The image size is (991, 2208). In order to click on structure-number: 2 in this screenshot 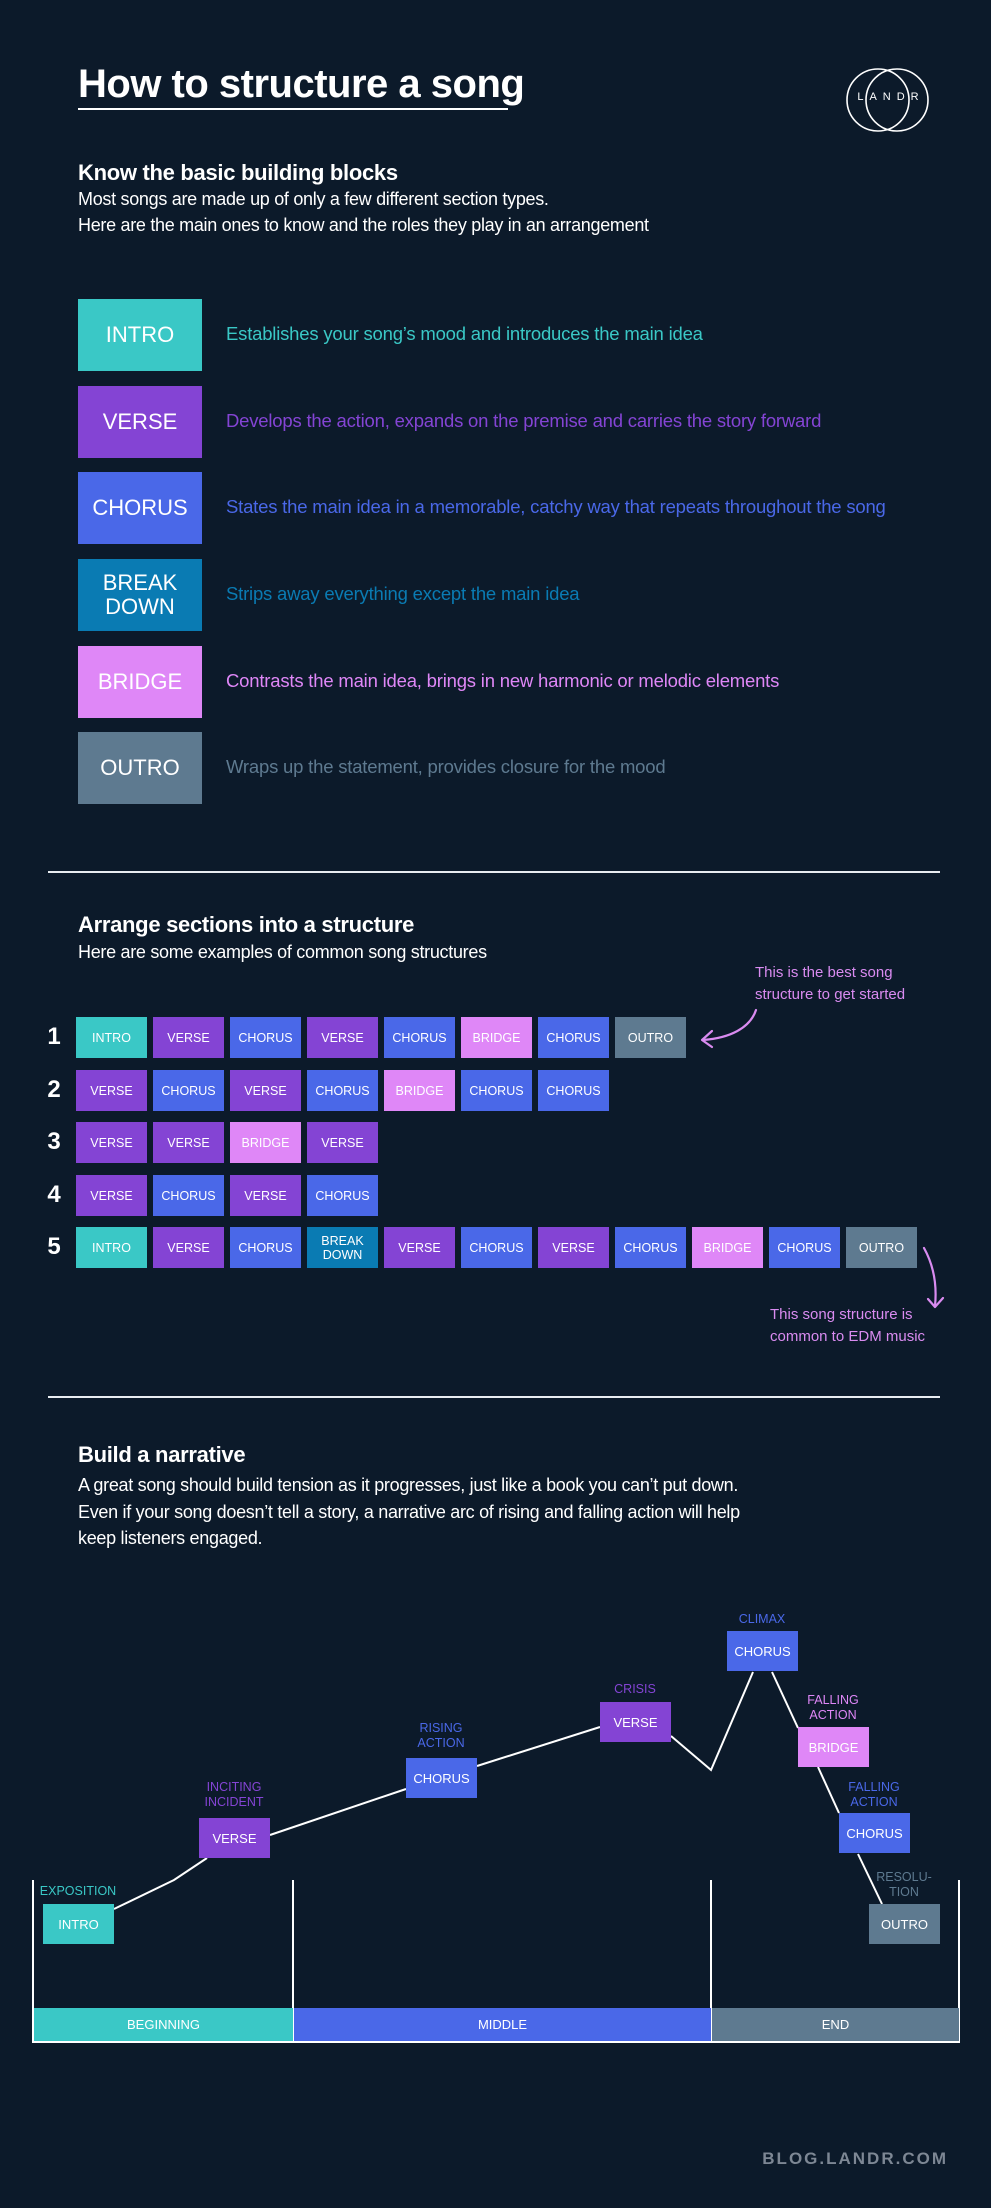, I will do `click(54, 1089)`.